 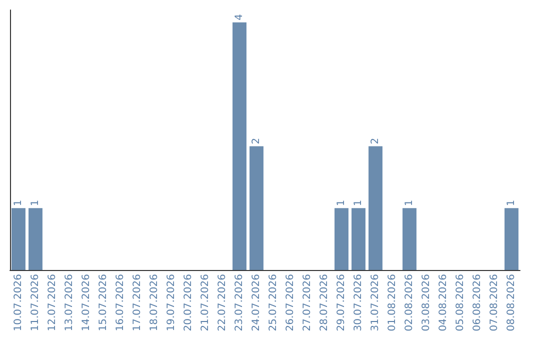 I want to click on x-tick-label: 20.07.2026, so click(x=188, y=303).